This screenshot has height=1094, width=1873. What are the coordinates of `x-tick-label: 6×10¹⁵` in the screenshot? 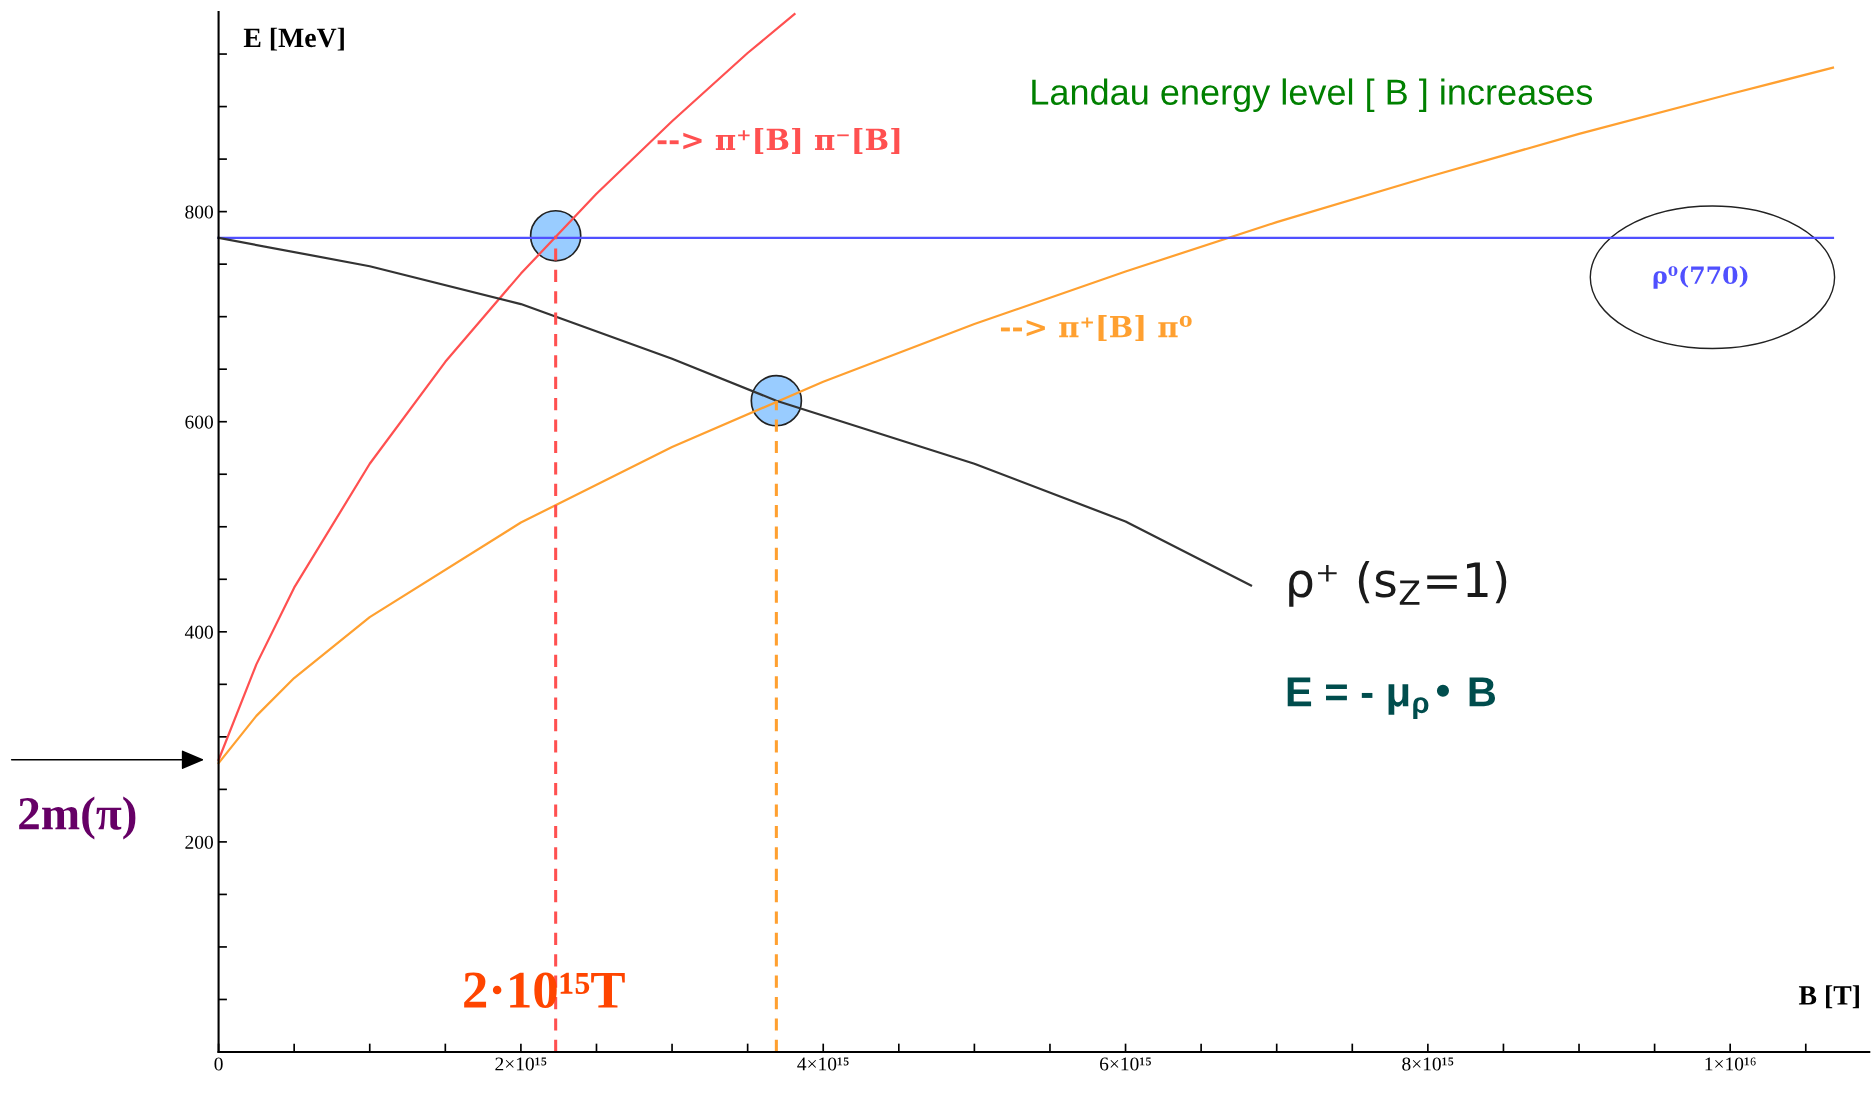 It's located at (1125, 1064).